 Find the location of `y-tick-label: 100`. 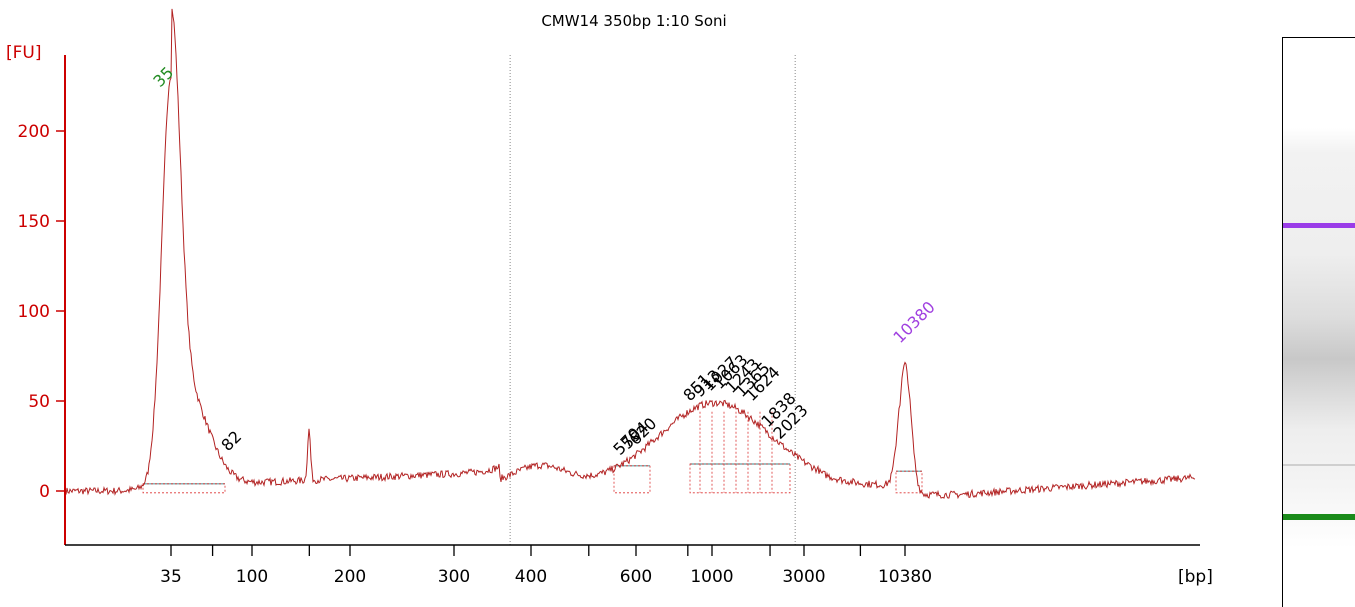

y-tick-label: 100 is located at coordinates (34, 312).